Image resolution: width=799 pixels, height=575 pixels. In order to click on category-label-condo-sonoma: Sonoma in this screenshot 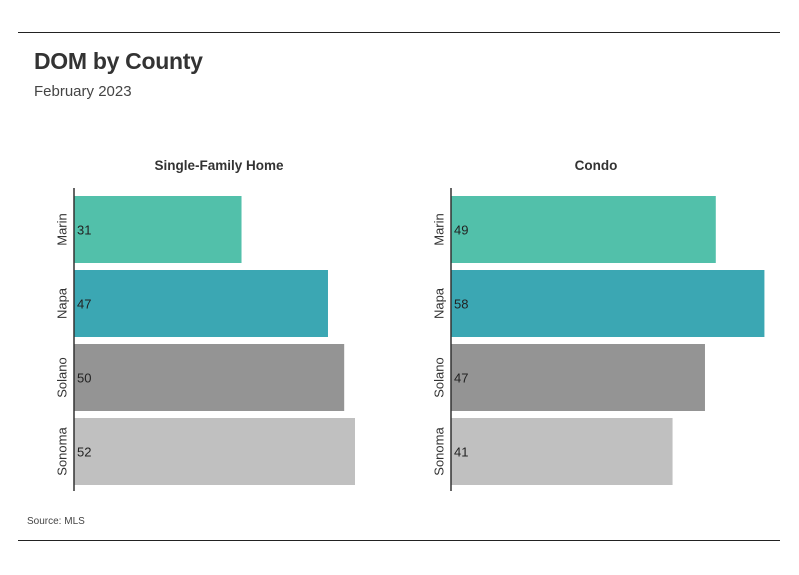, I will do `click(439, 451)`.